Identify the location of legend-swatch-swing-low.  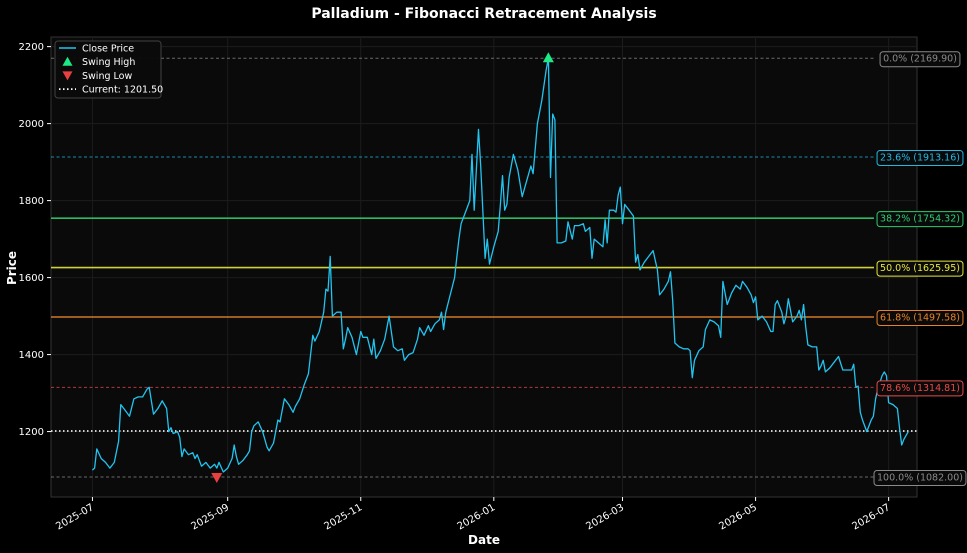
(67, 76).